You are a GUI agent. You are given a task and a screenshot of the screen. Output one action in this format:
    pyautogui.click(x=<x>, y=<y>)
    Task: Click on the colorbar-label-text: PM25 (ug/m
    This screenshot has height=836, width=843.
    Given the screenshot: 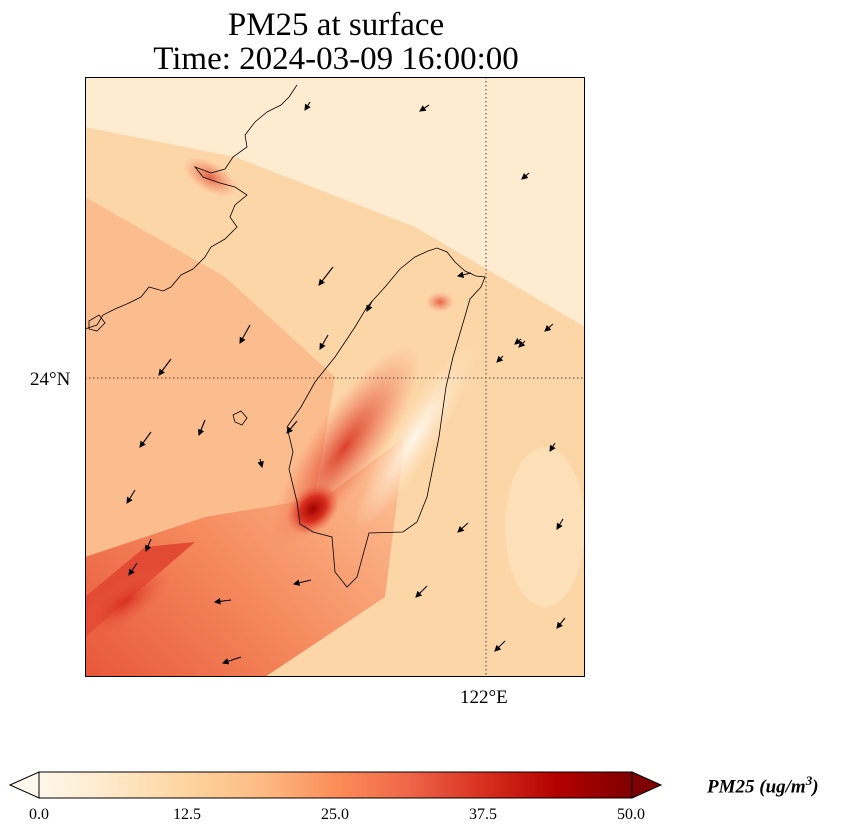 What is the action you would take?
    pyautogui.click(x=756, y=787)
    